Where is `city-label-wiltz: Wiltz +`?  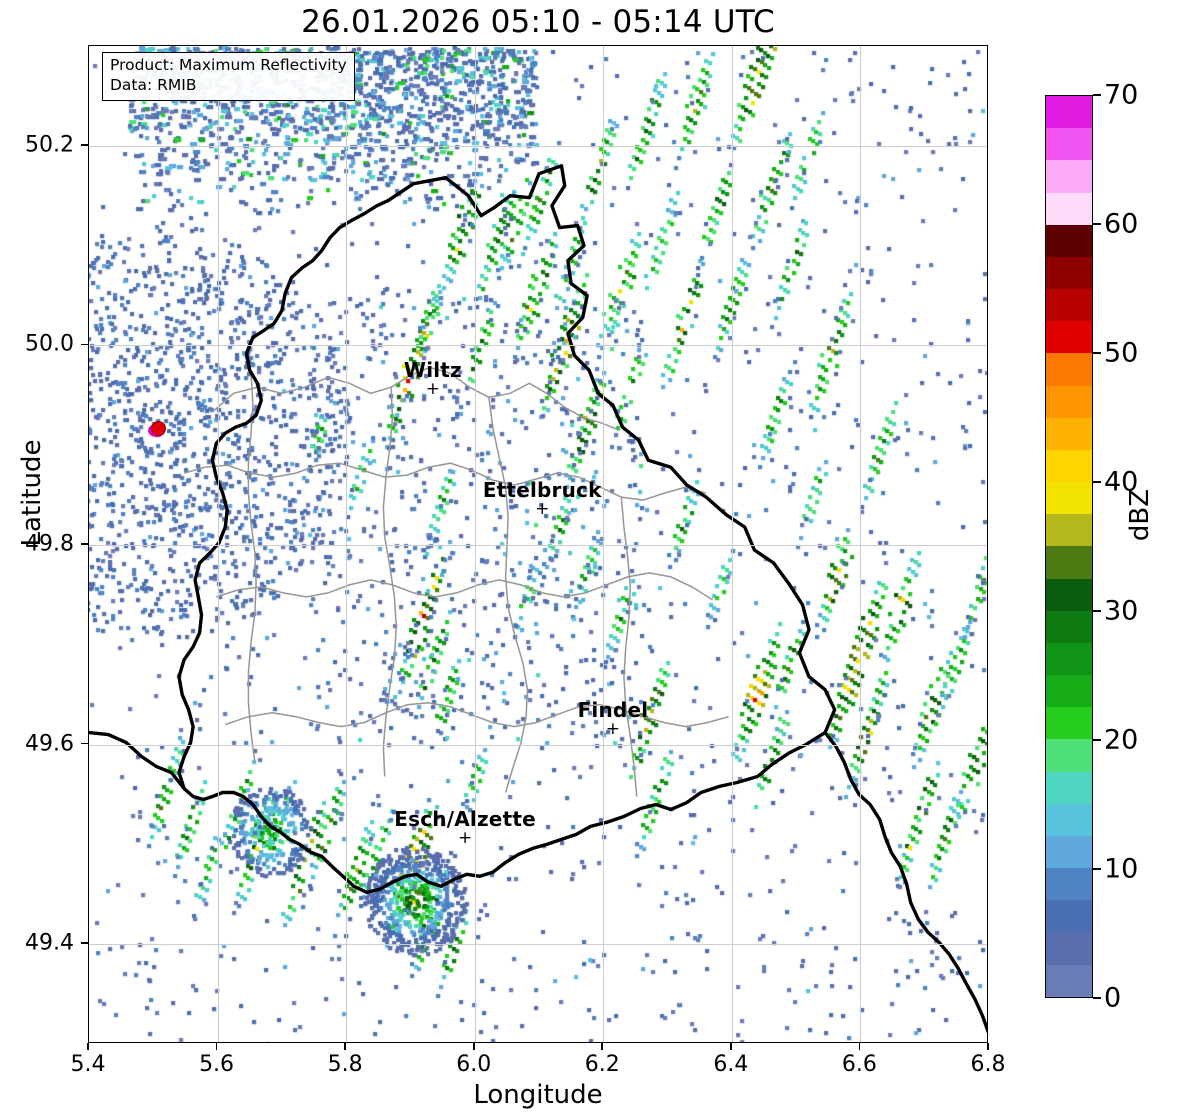
city-label-wiltz: Wiltz + is located at coordinates (433, 377).